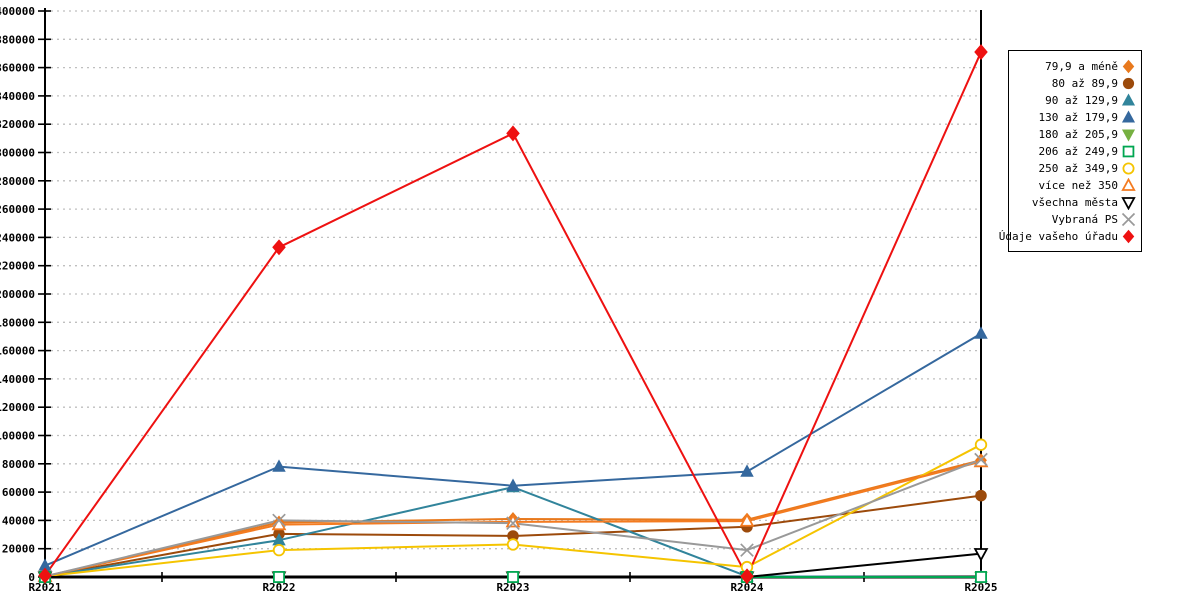 Image resolution: width=1200 pixels, height=604 pixels. I want to click on legend-item: 79,9 a méně, so click(1074, 66).